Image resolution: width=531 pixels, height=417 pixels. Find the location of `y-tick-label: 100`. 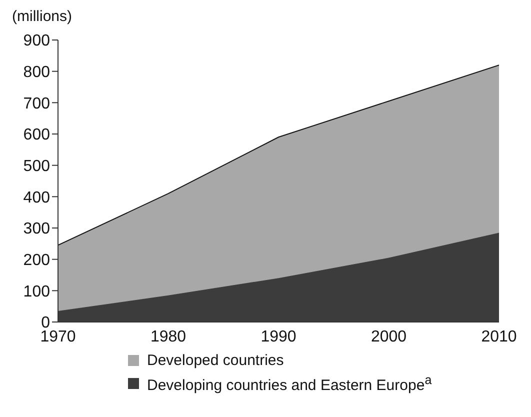

y-tick-label: 100 is located at coordinates (36, 291).